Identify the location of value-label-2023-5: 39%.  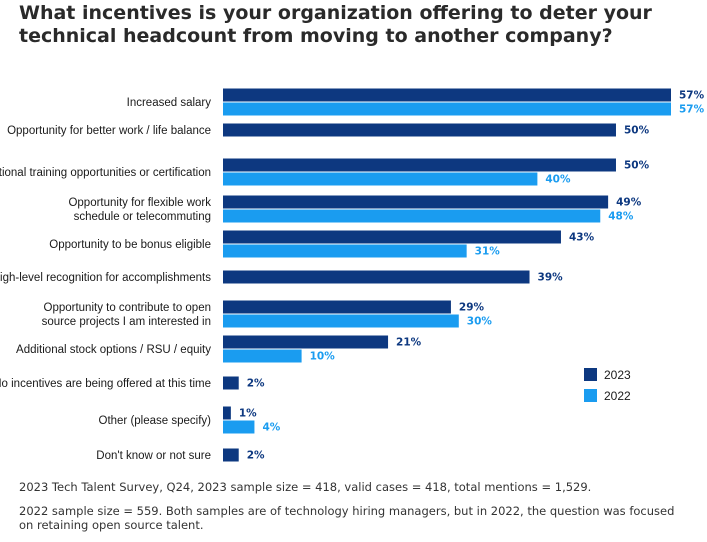
(551, 278).